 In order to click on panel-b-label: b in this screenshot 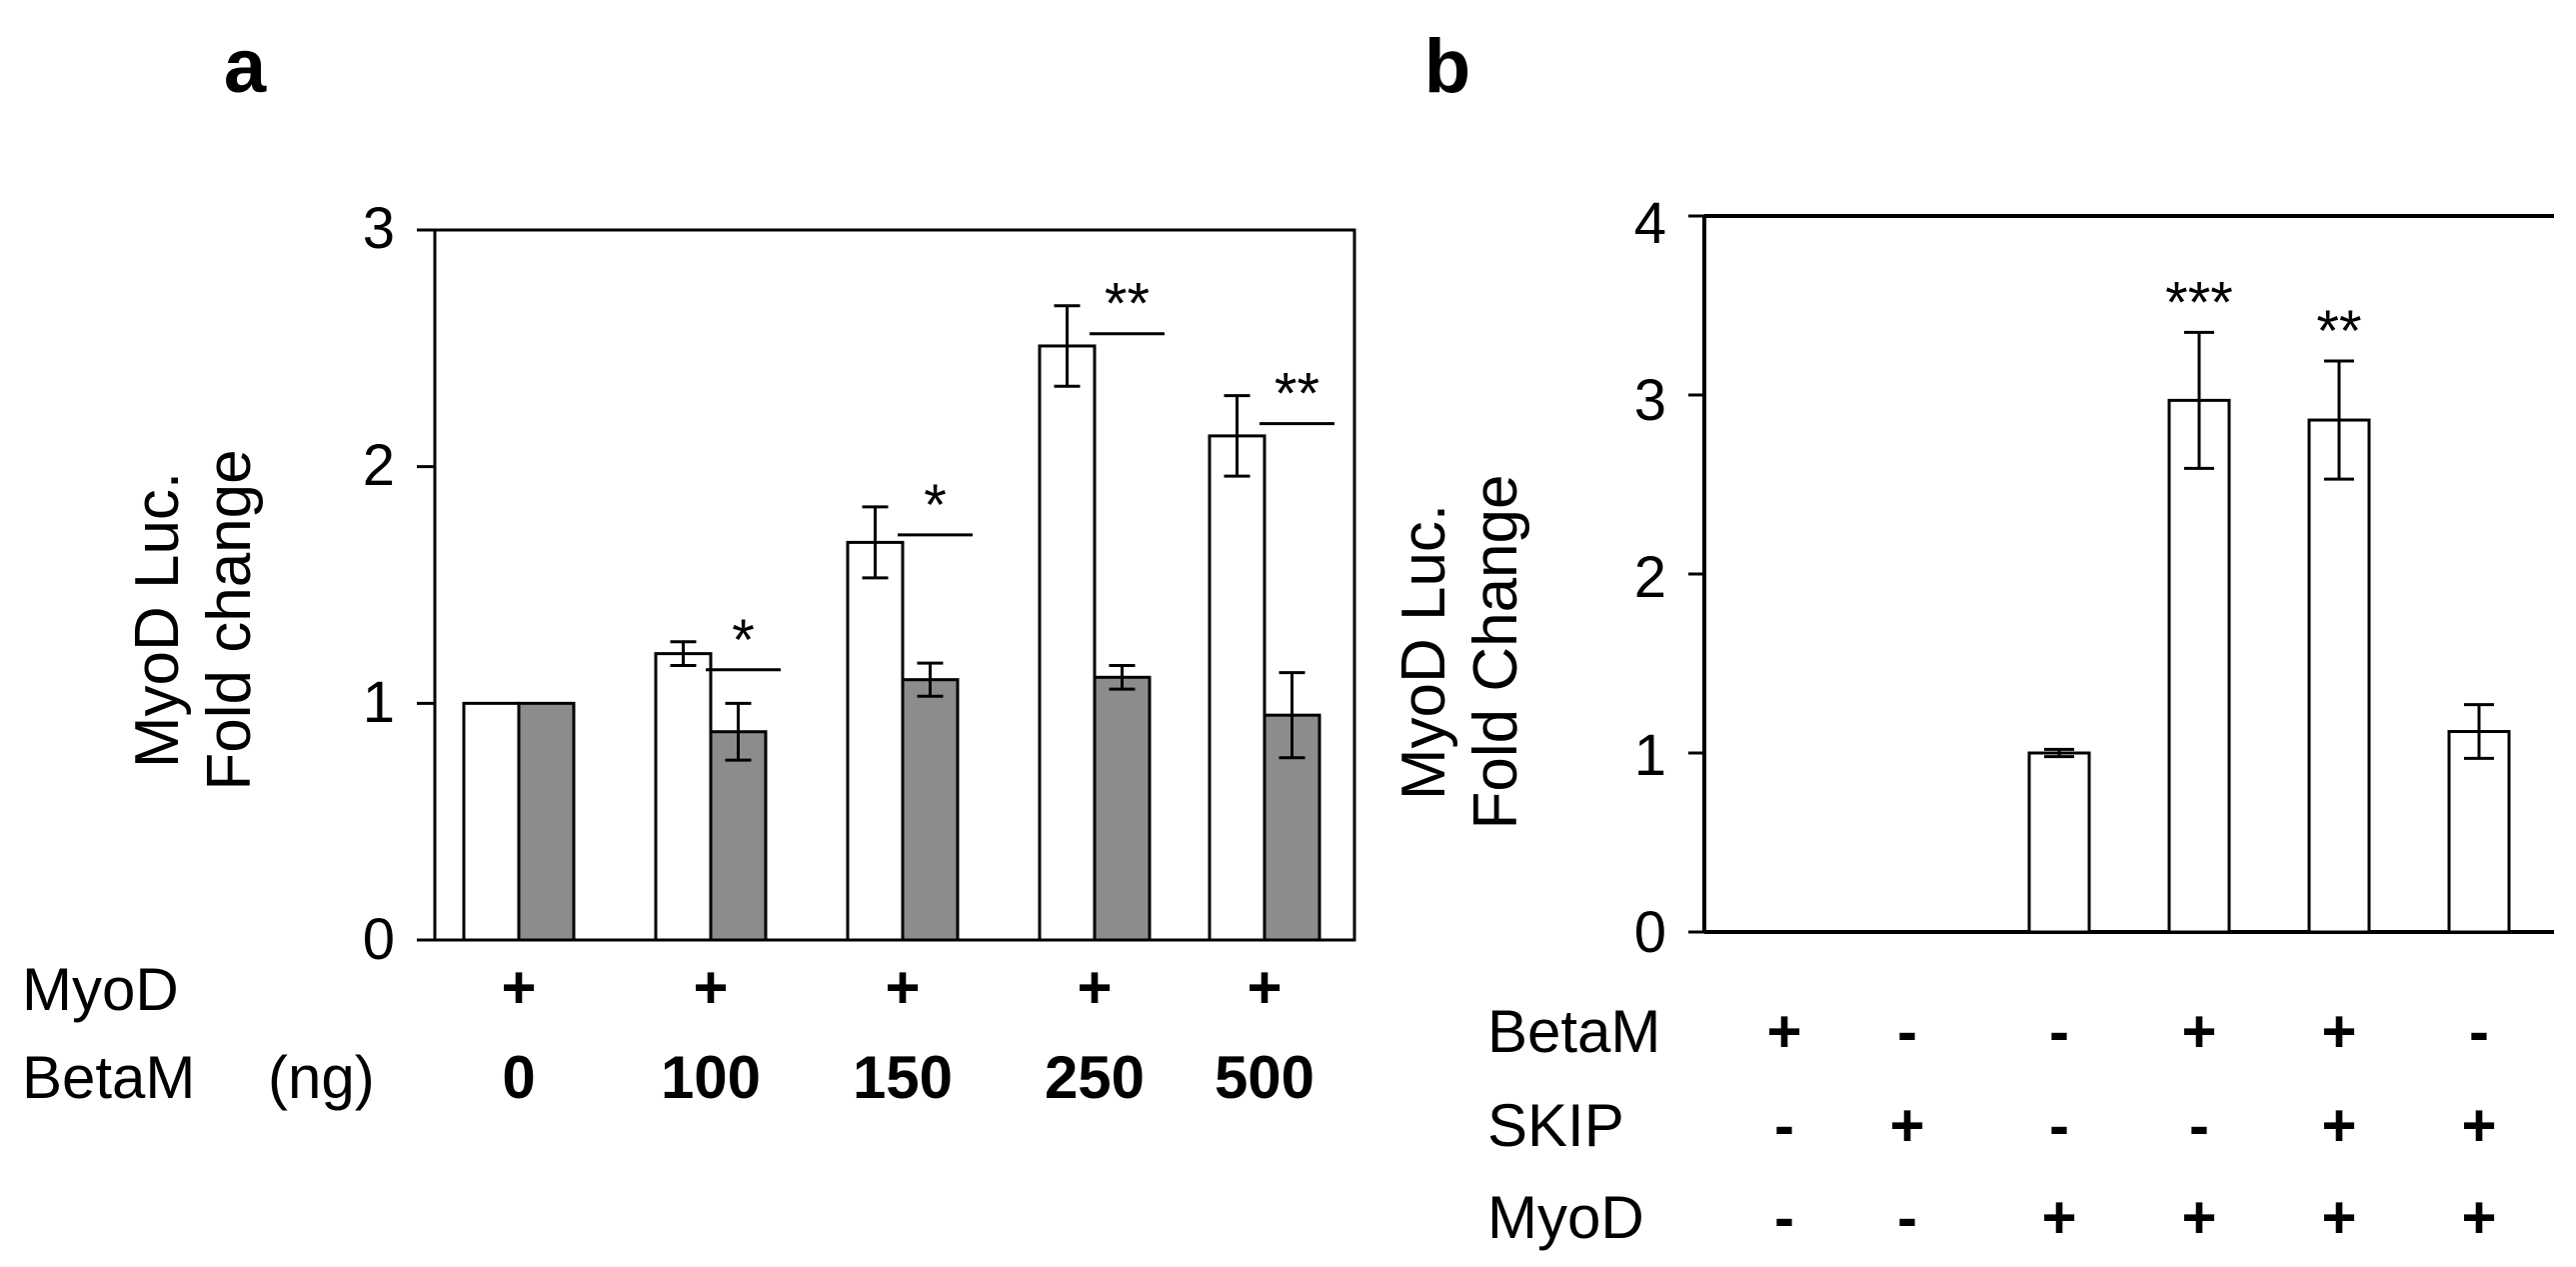, I will do `click(1447, 66)`.